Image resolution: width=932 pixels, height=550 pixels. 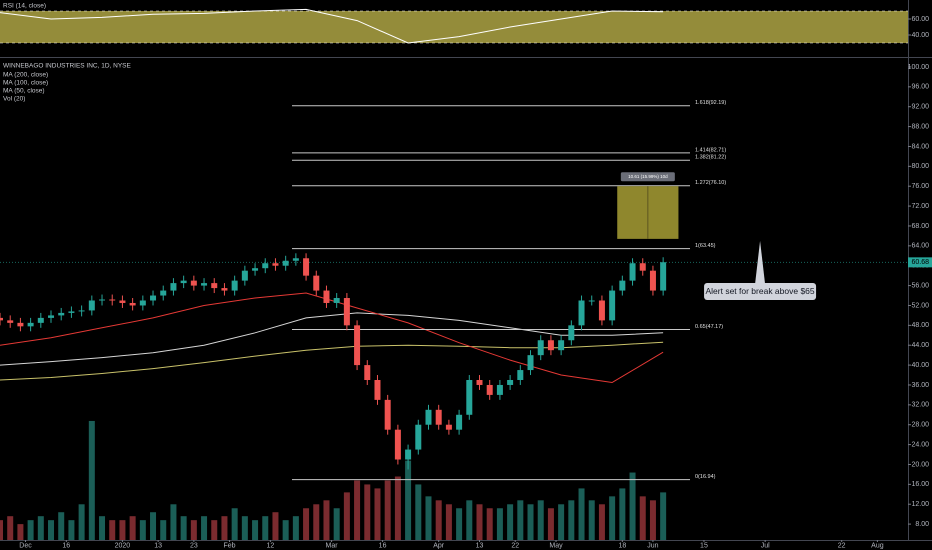 I want to click on y-tick-label: 88.00, so click(x=920, y=126).